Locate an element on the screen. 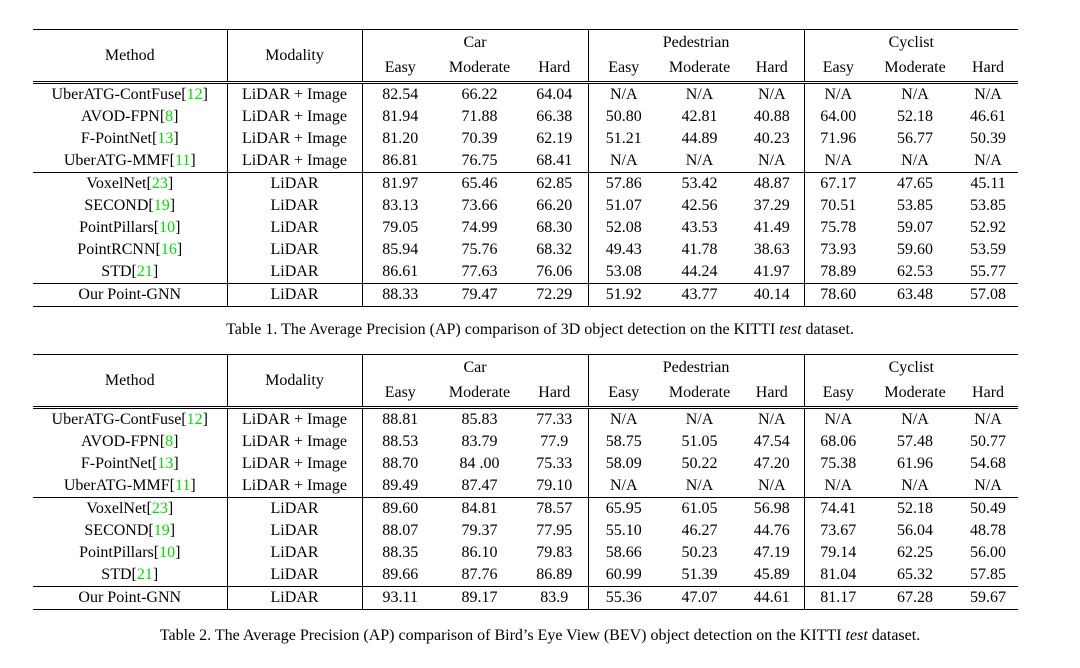 The height and width of the screenshot is (668, 1080). header-difficulty-easy: Easy is located at coordinates (399, 69).